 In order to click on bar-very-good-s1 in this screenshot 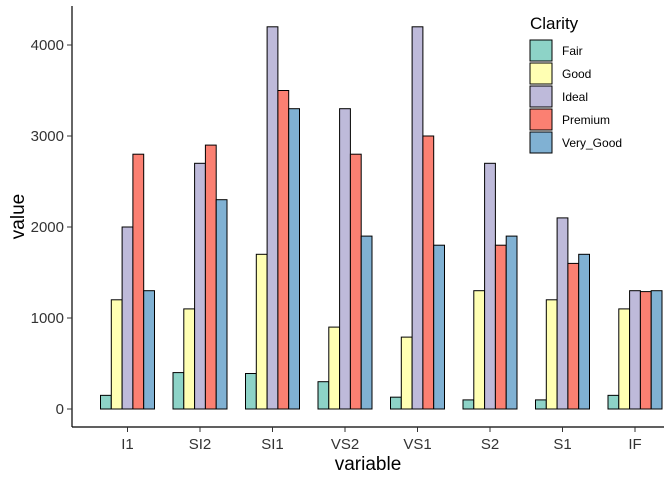, I will do `click(584, 331)`.